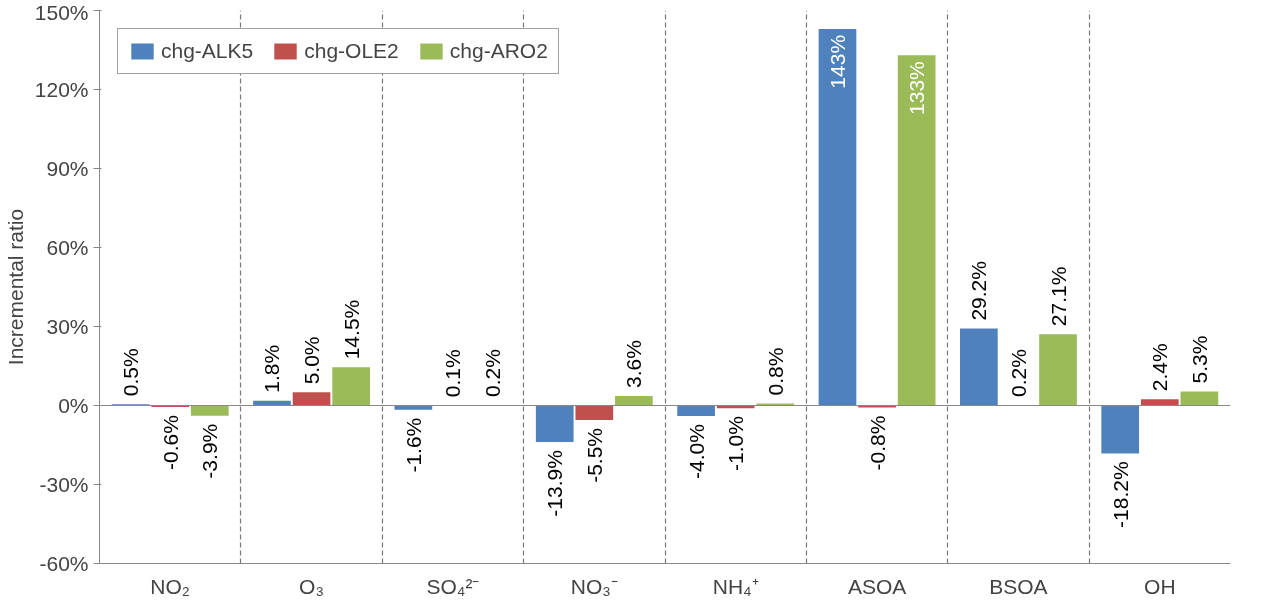 This screenshot has height=608, width=1263. Describe the element at coordinates (15, 287) in the screenshot. I see `y-axis-title: Incremental ratio` at that location.